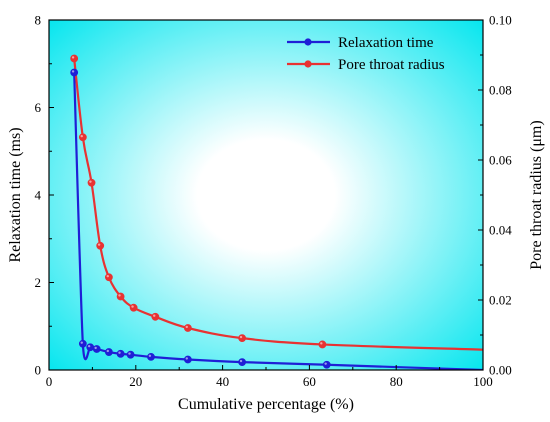  I want to click on y-left-tick-label: 2, so click(38, 282).